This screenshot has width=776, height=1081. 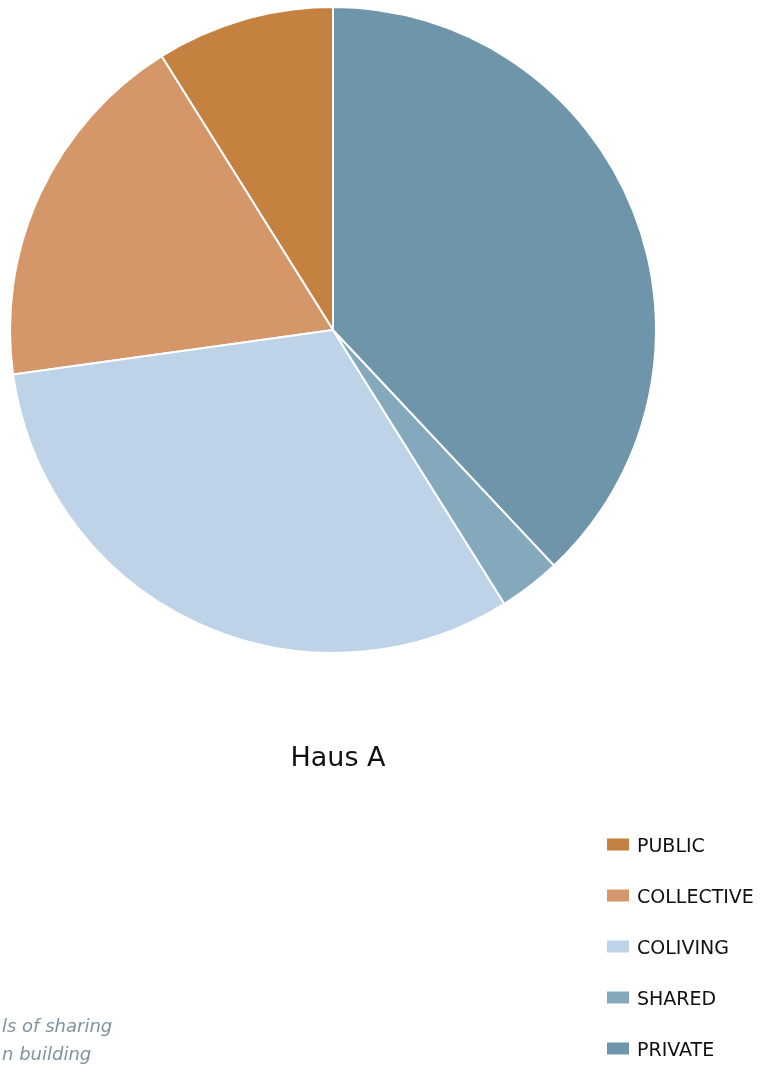 I want to click on text: Haus A, so click(x=338, y=756).